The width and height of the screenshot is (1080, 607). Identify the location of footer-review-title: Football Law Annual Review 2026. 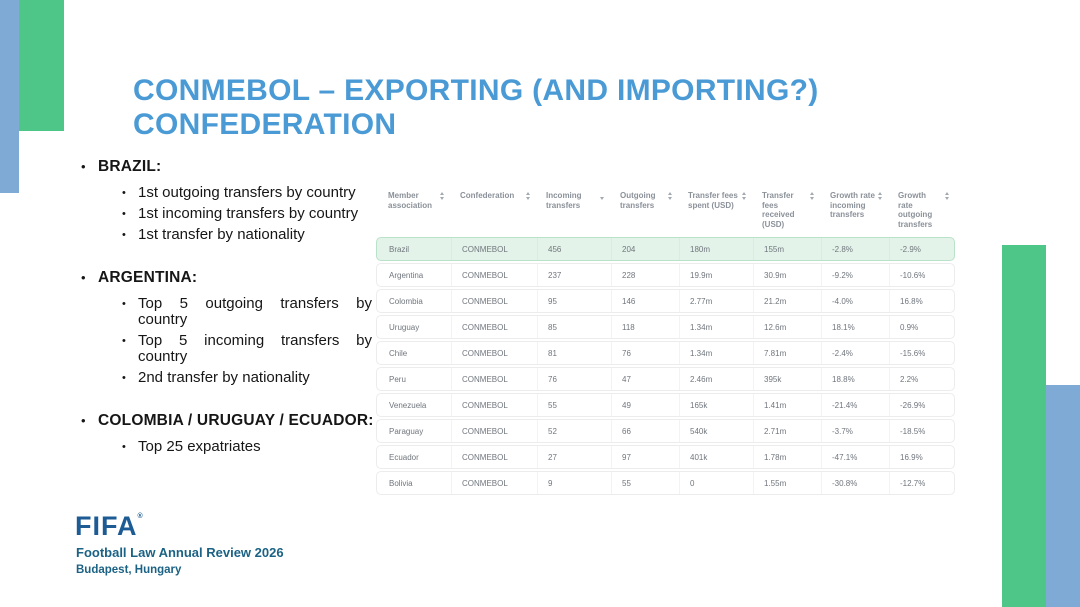
(180, 552).